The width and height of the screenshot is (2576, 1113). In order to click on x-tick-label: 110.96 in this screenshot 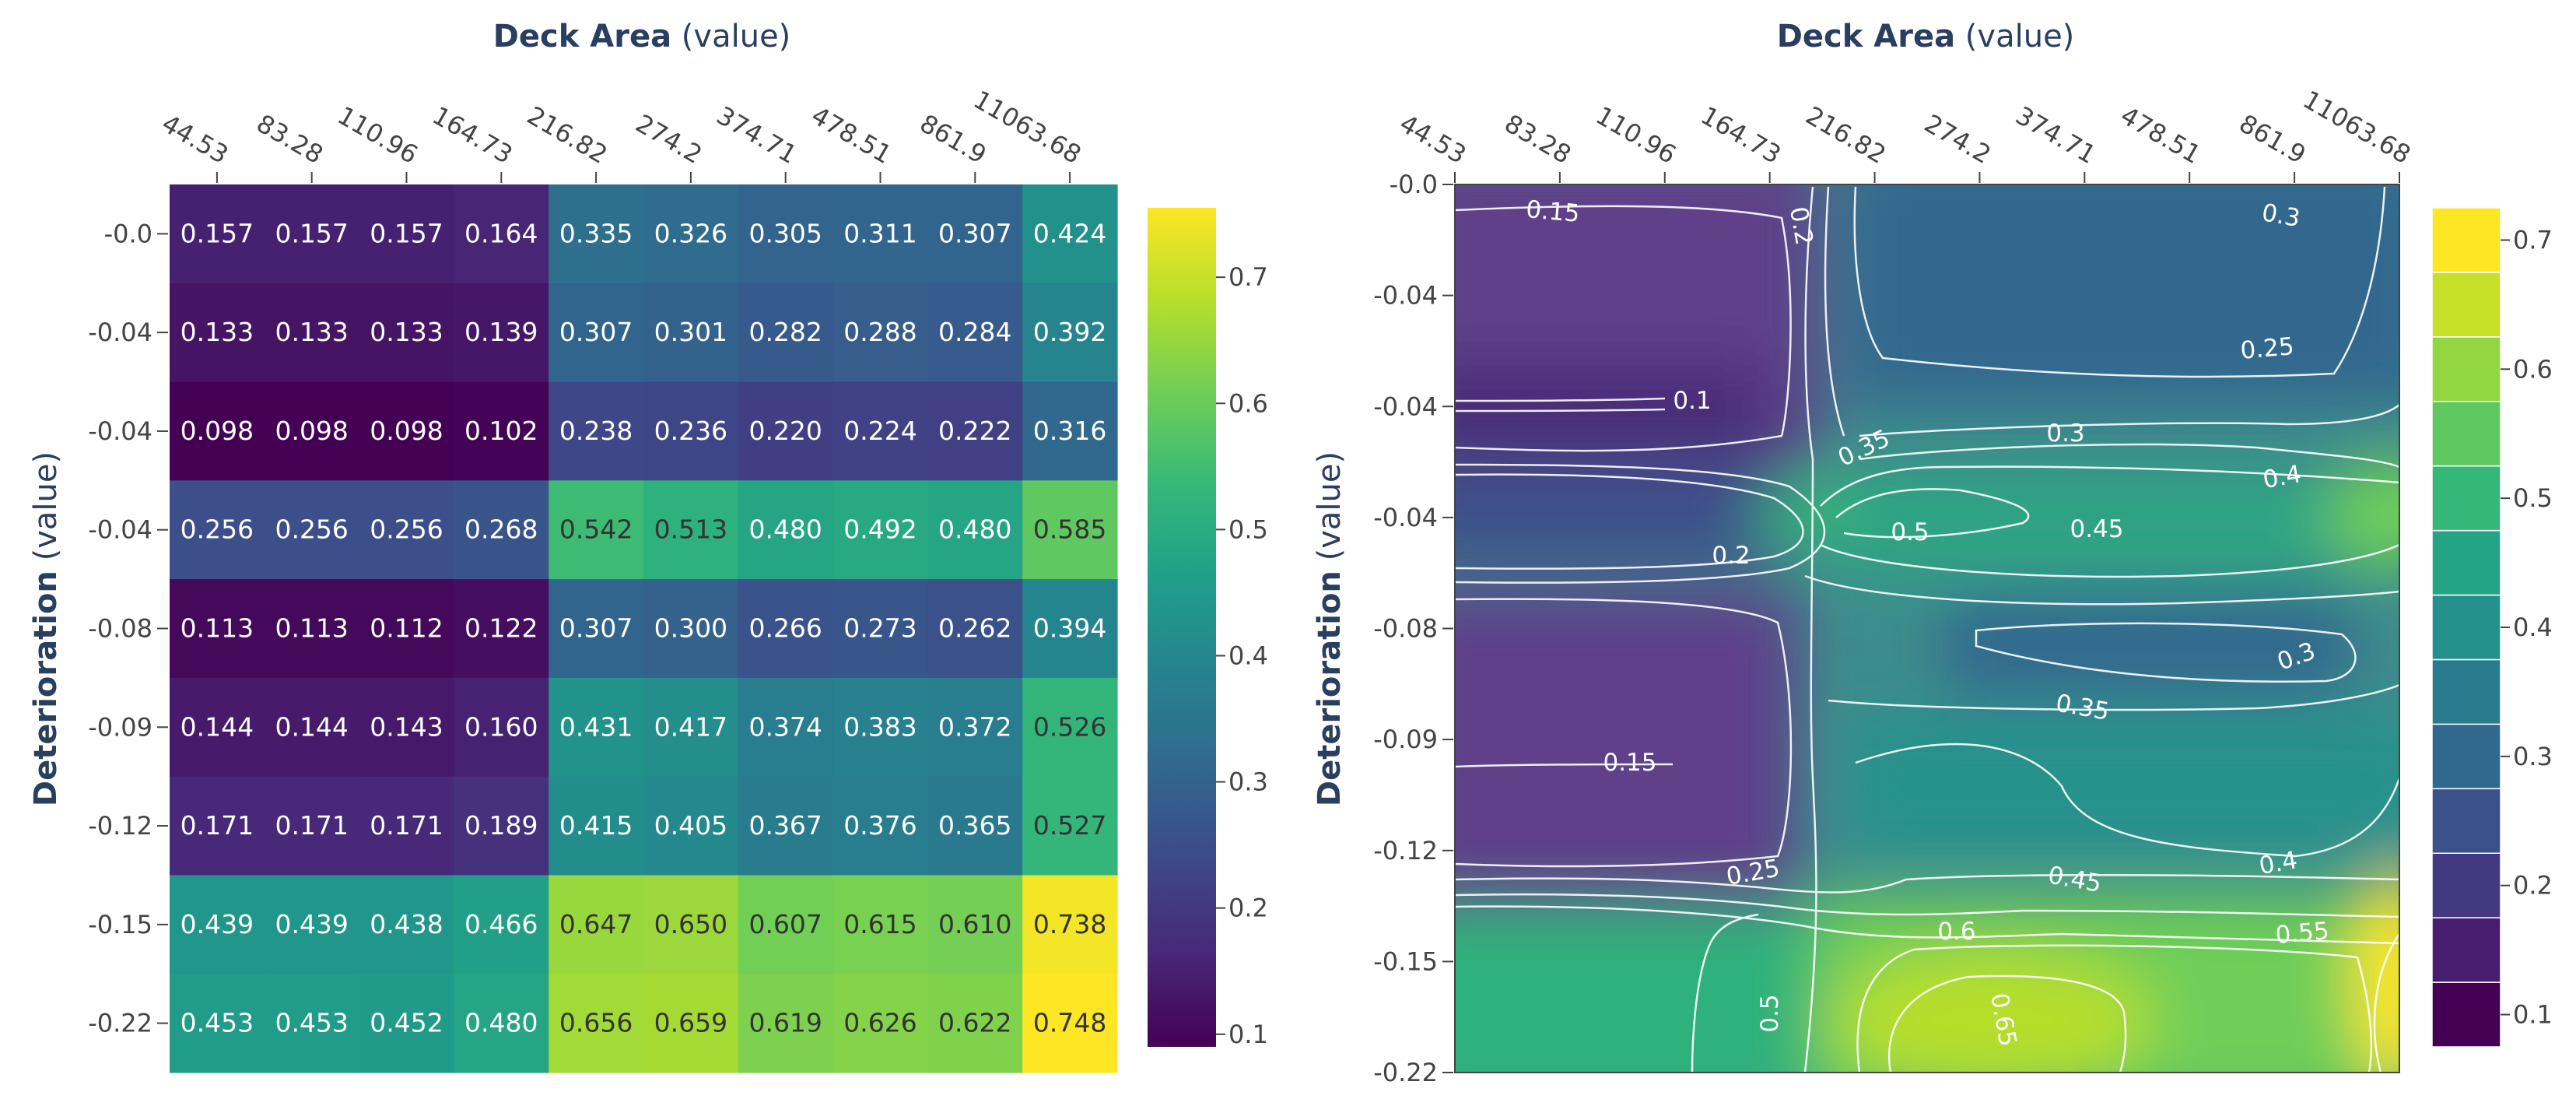, I will do `click(1636, 135)`.